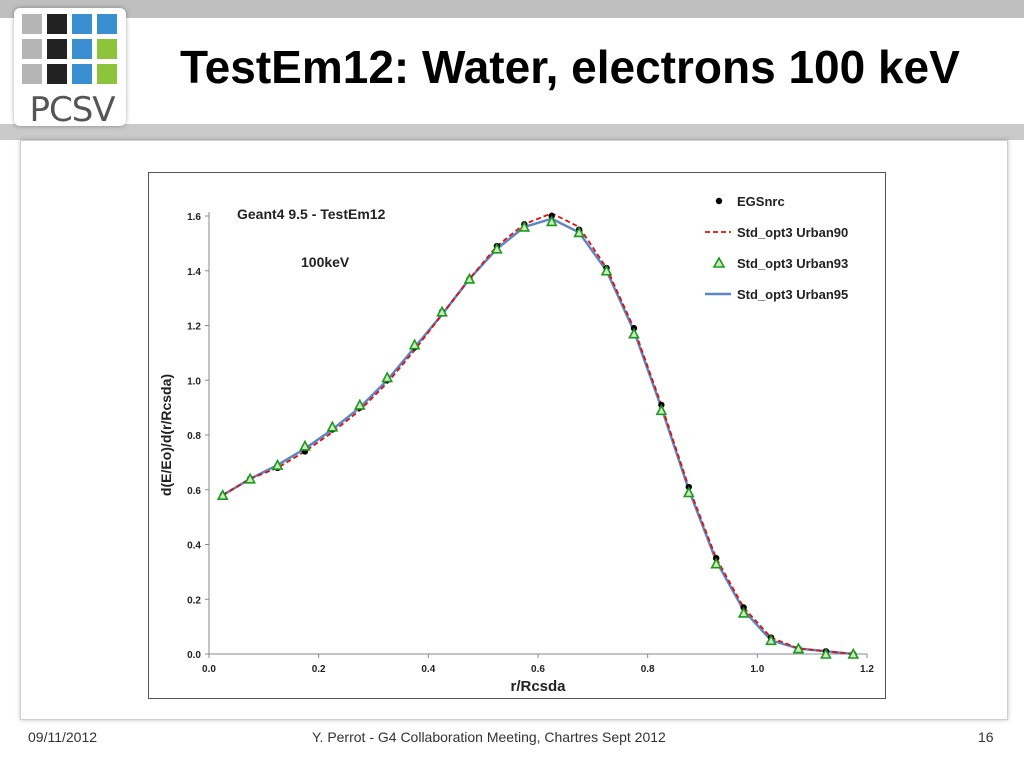 Image resolution: width=1024 pixels, height=768 pixels. I want to click on y-tick-label: 0.6, so click(194, 491).